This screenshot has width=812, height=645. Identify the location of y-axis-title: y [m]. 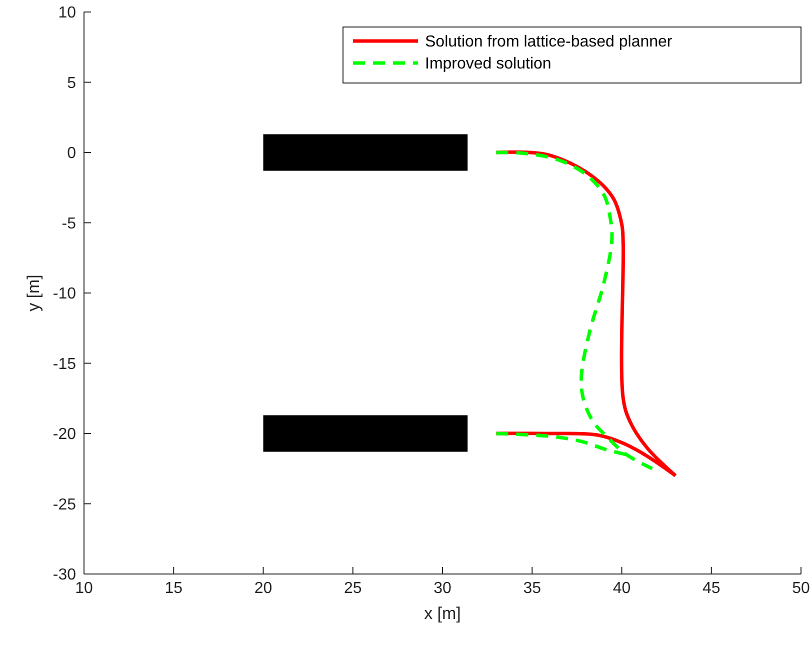
(33, 293).